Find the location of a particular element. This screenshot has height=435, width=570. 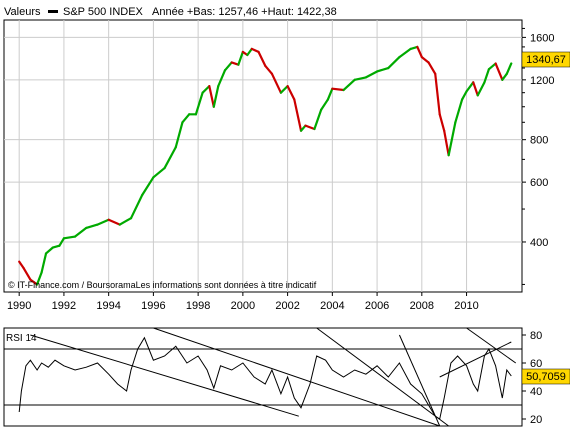

x-tick-label: 2000 is located at coordinates (243, 306).